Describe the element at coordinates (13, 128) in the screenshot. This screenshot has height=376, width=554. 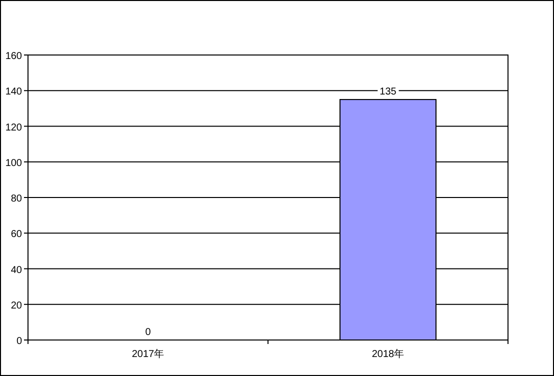
I see `y-tick-label: 120` at that location.